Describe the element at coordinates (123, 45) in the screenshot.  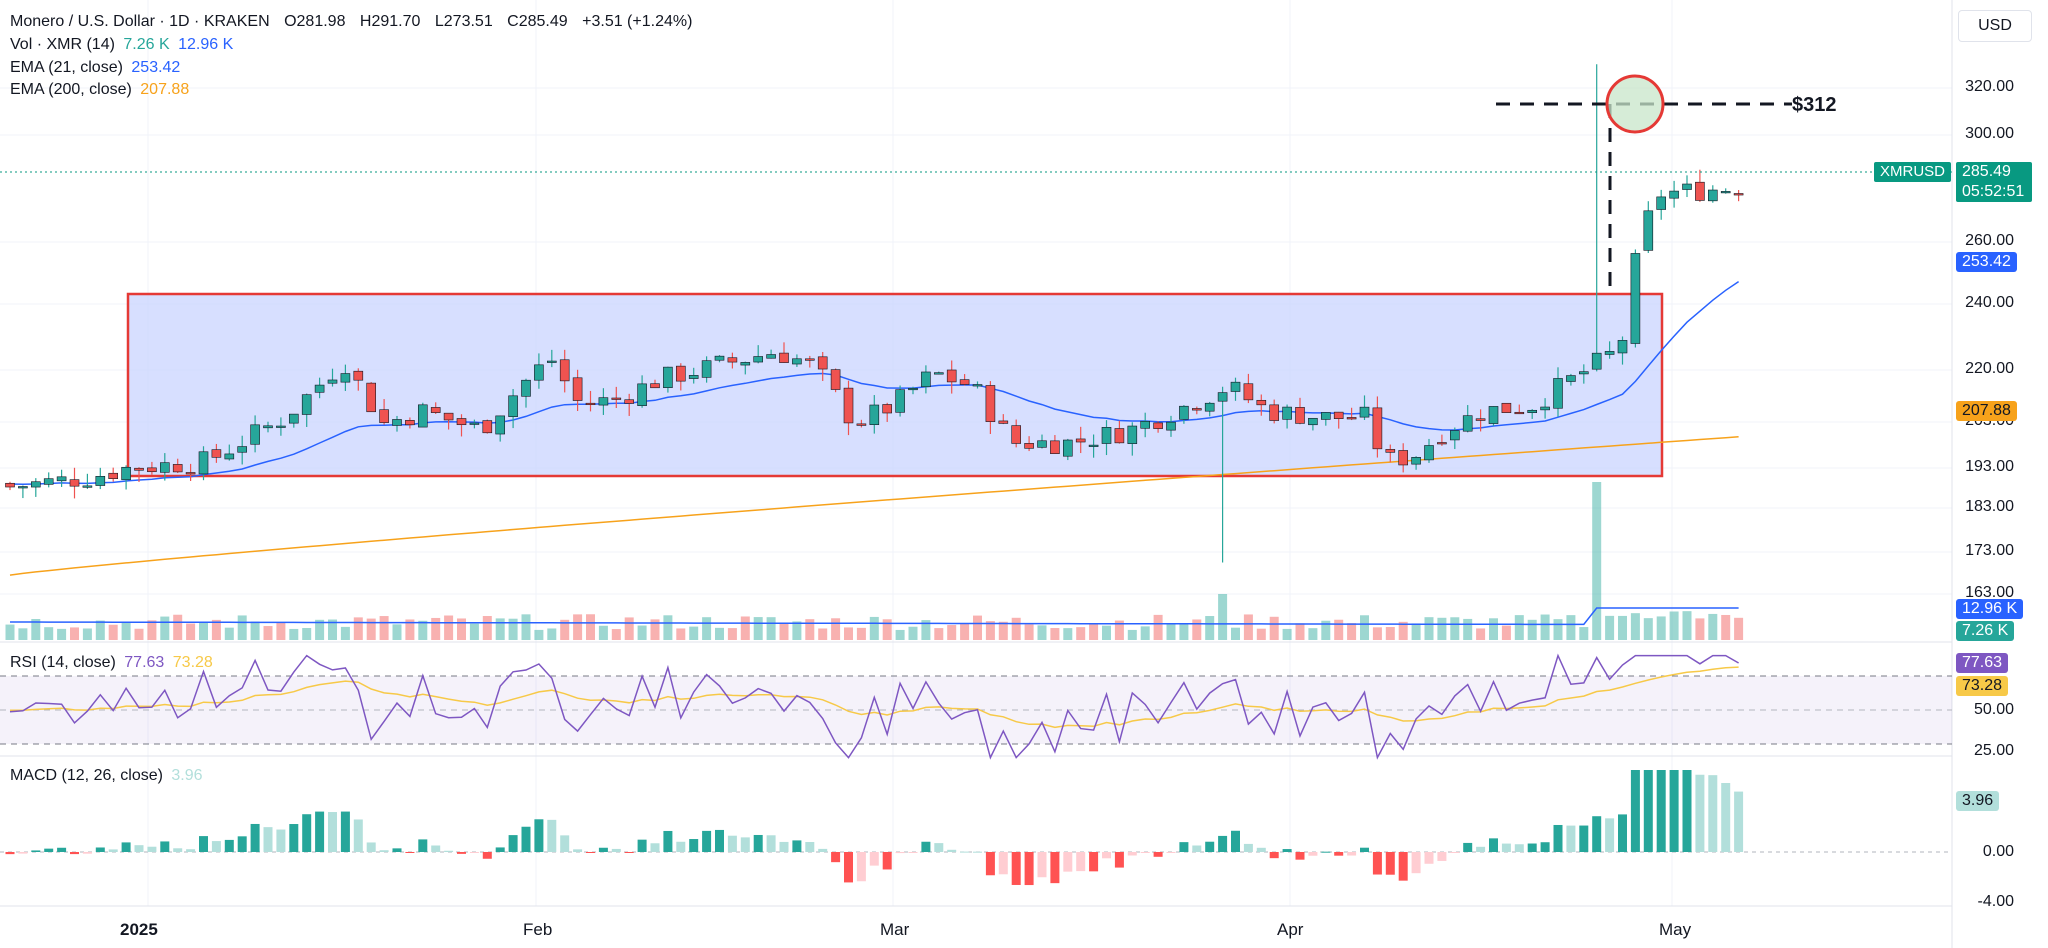
I see `volume-legend: Vol · XMR (14) 7.26 K 12.96 K` at that location.